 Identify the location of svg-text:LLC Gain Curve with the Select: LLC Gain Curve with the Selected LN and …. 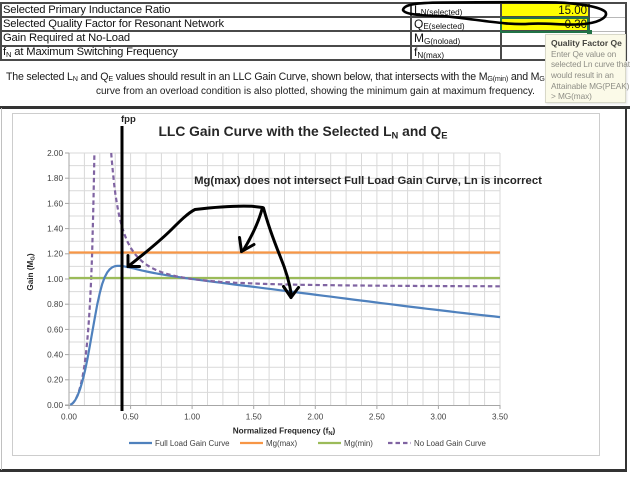
(302, 132).